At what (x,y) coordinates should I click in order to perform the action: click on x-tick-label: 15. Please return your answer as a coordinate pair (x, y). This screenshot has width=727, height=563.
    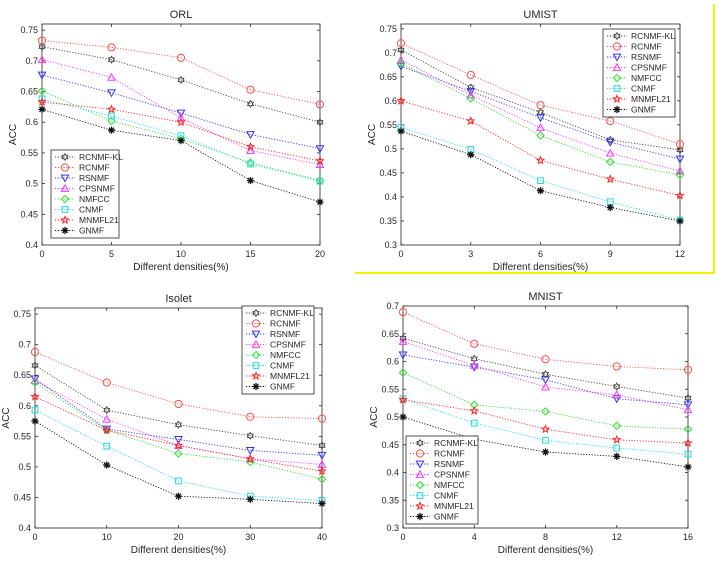
    Looking at the image, I should click on (250, 254).